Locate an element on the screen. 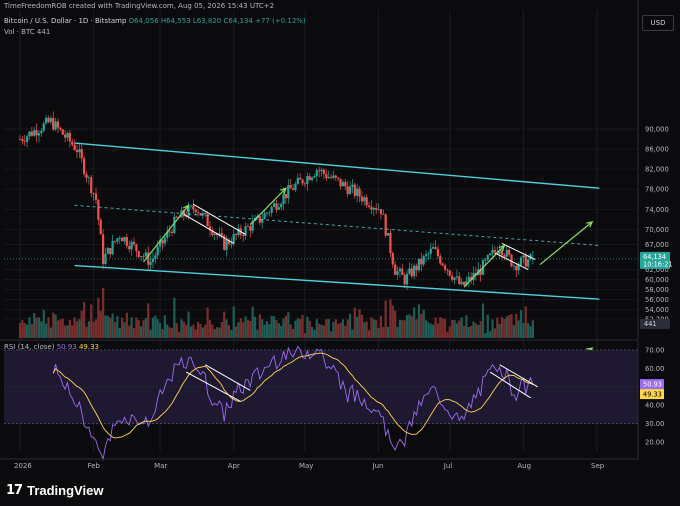  tradingview-logo: 17 TradingView is located at coordinates (54, 490).